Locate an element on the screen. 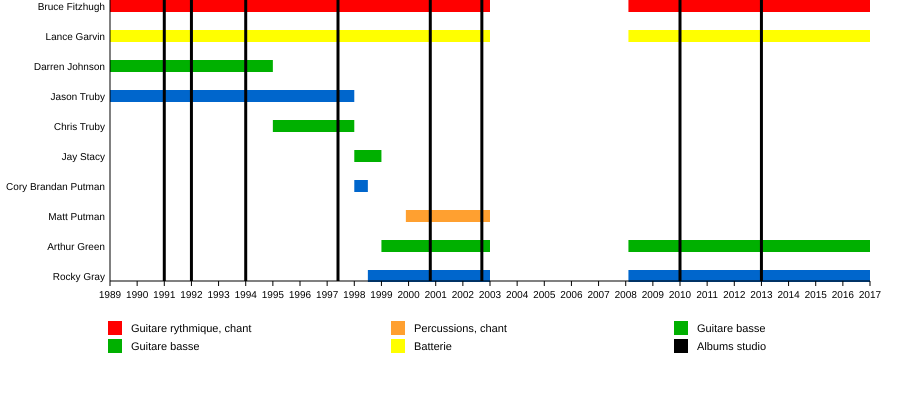 The width and height of the screenshot is (900, 400). x-tick-label: 1996 is located at coordinates (300, 295).